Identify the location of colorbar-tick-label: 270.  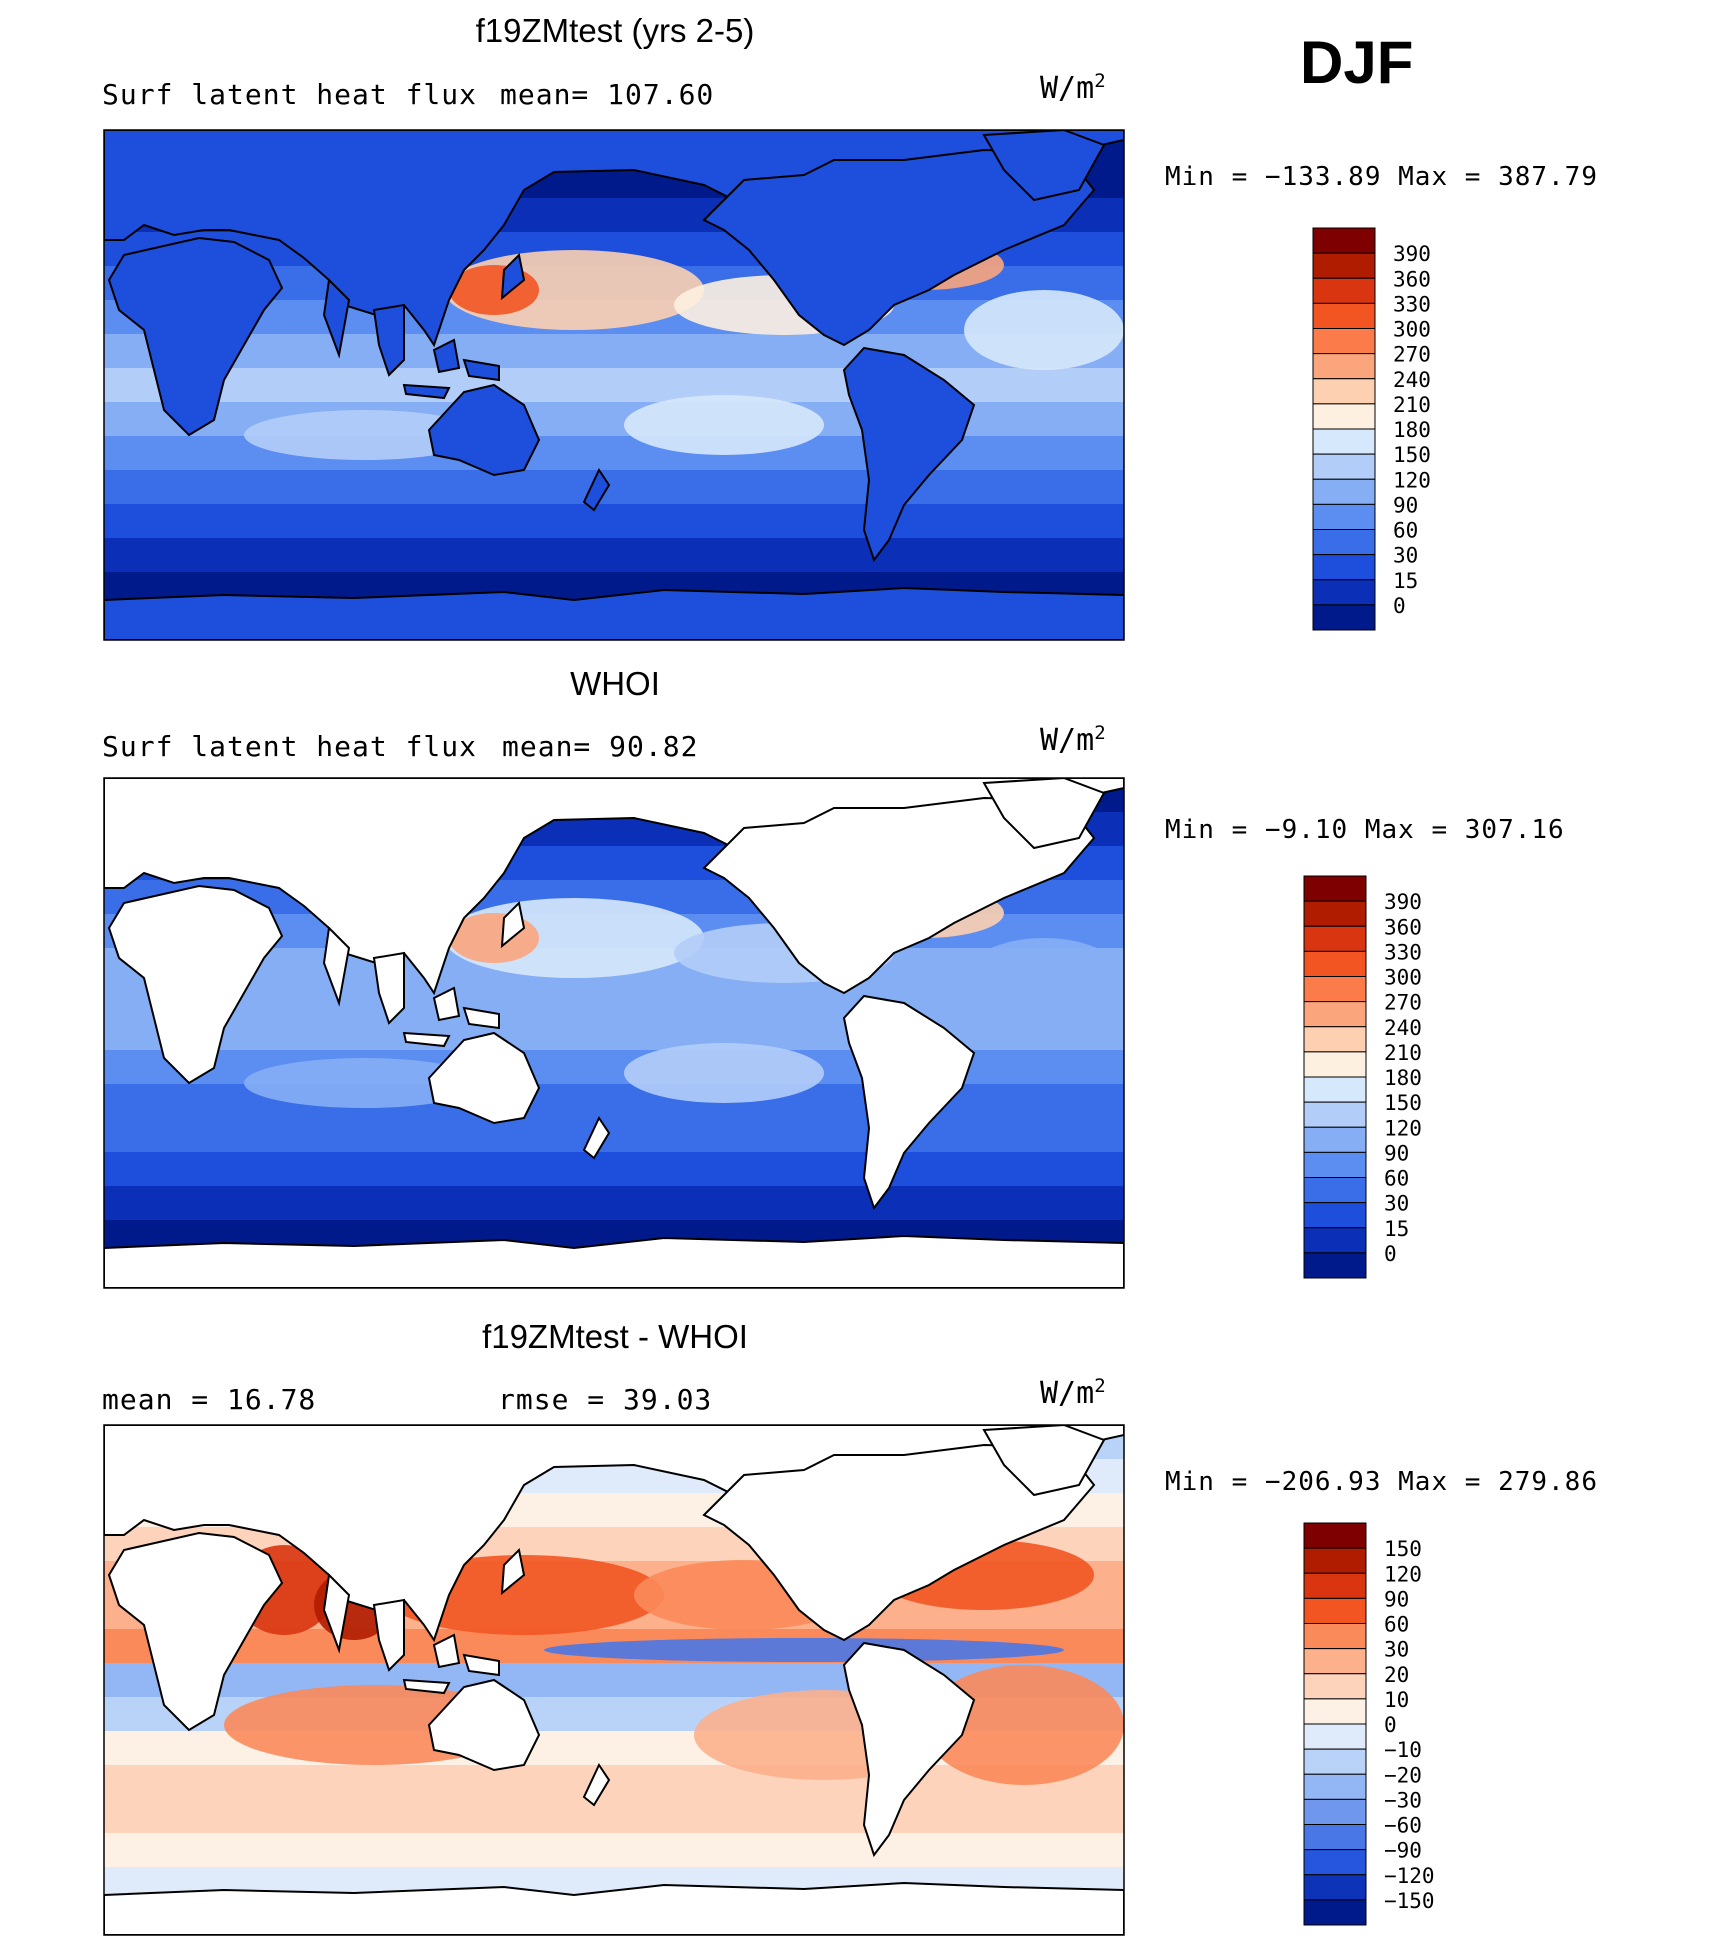
(1403, 1003).